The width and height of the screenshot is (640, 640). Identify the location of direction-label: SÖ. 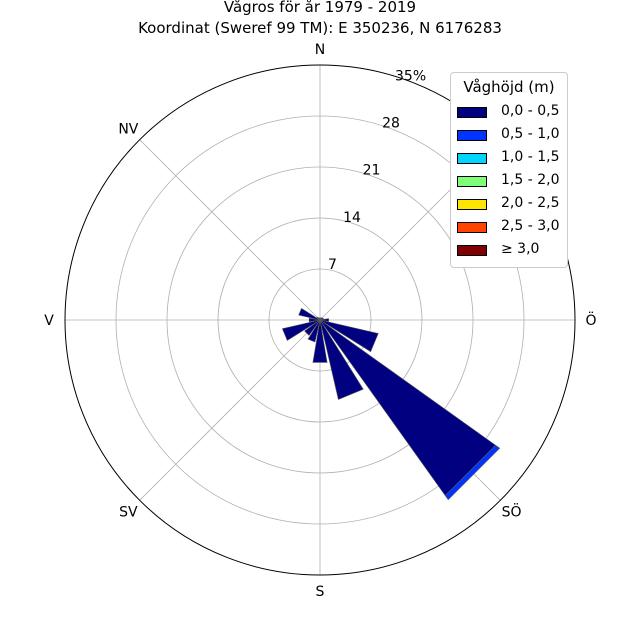
(512, 512).